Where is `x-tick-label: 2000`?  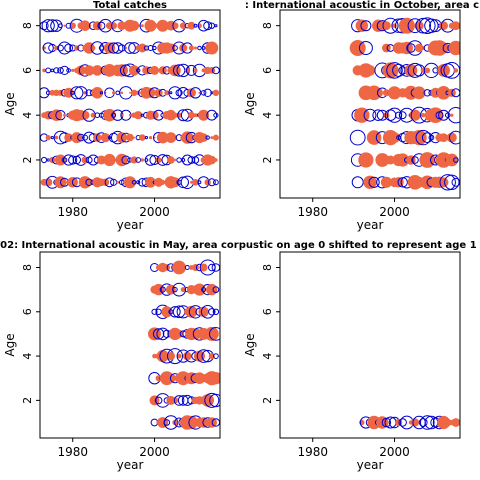 x-tick-label: 2000 is located at coordinates (394, 212).